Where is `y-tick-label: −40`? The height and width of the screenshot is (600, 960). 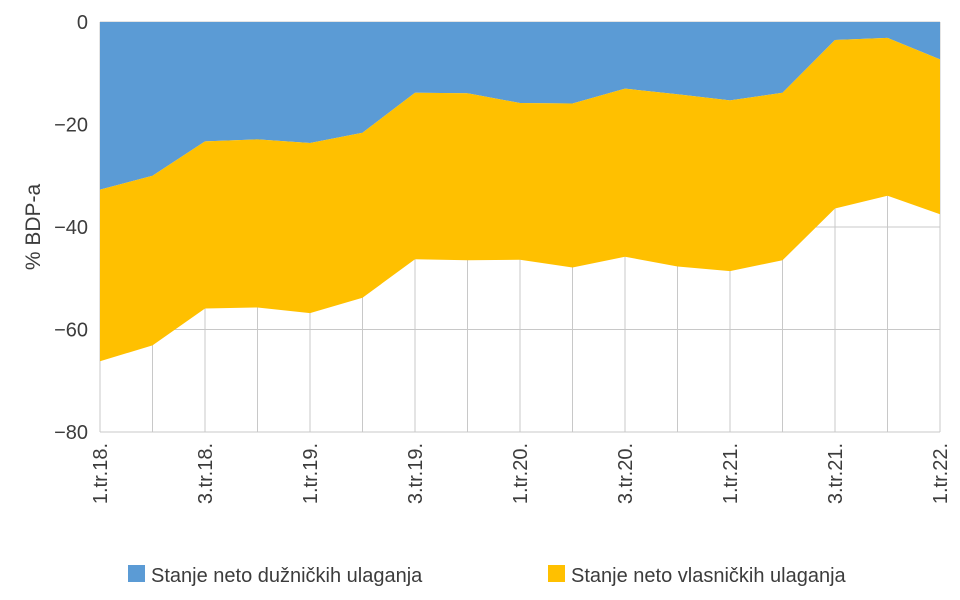 y-tick-label: −40 is located at coordinates (71, 228).